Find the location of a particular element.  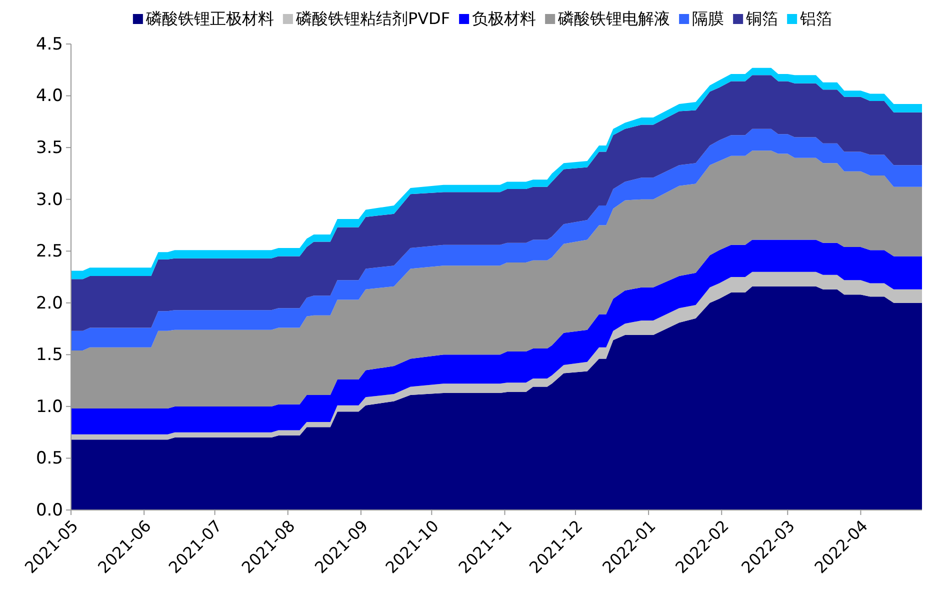

legend-label: 磷酸铁锂电解液 is located at coordinates (613, 18).